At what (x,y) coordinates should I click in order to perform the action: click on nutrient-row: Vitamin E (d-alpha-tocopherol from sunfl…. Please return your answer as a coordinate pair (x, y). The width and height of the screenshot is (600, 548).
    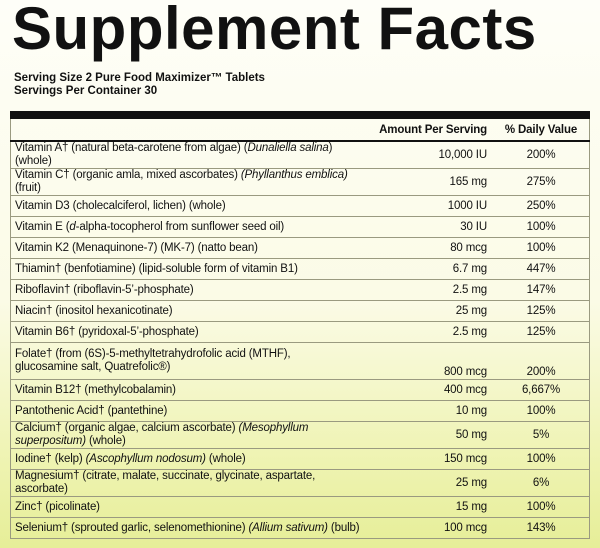
    Looking at the image, I should click on (300, 227).